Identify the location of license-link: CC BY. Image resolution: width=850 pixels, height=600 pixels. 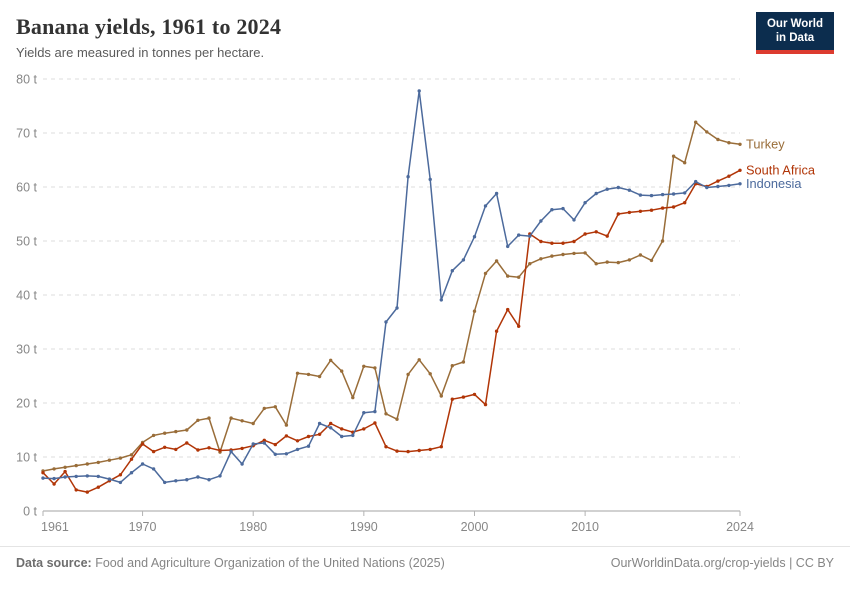
(814, 563).